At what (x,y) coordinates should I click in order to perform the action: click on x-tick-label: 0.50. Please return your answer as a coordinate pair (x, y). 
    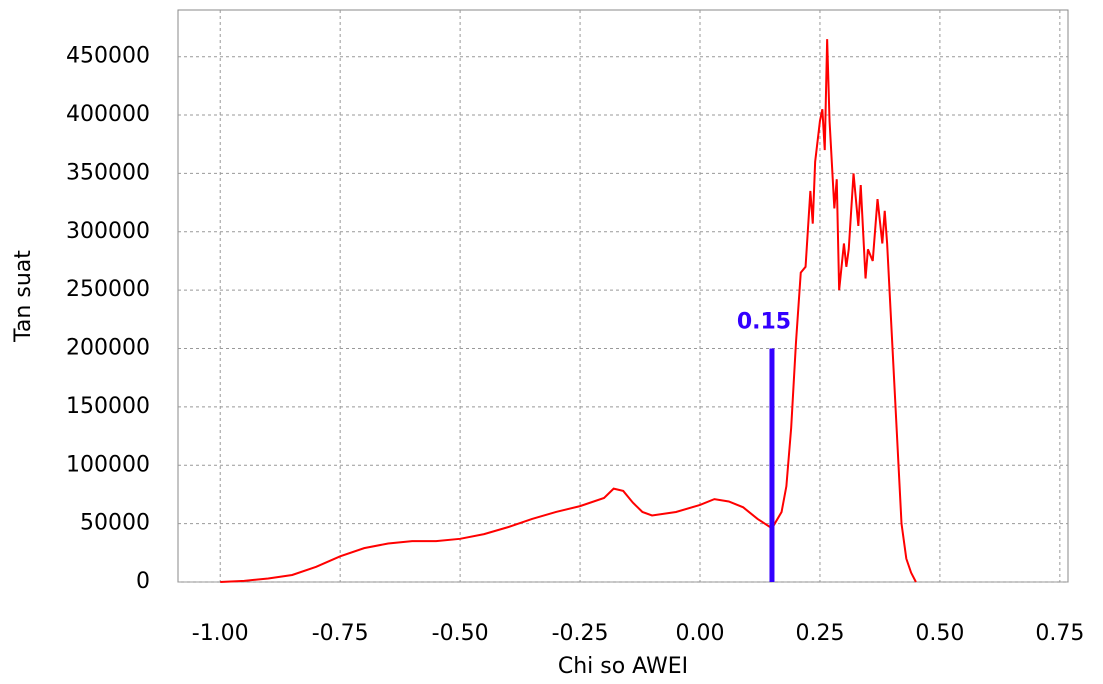
    Looking at the image, I should click on (939, 633).